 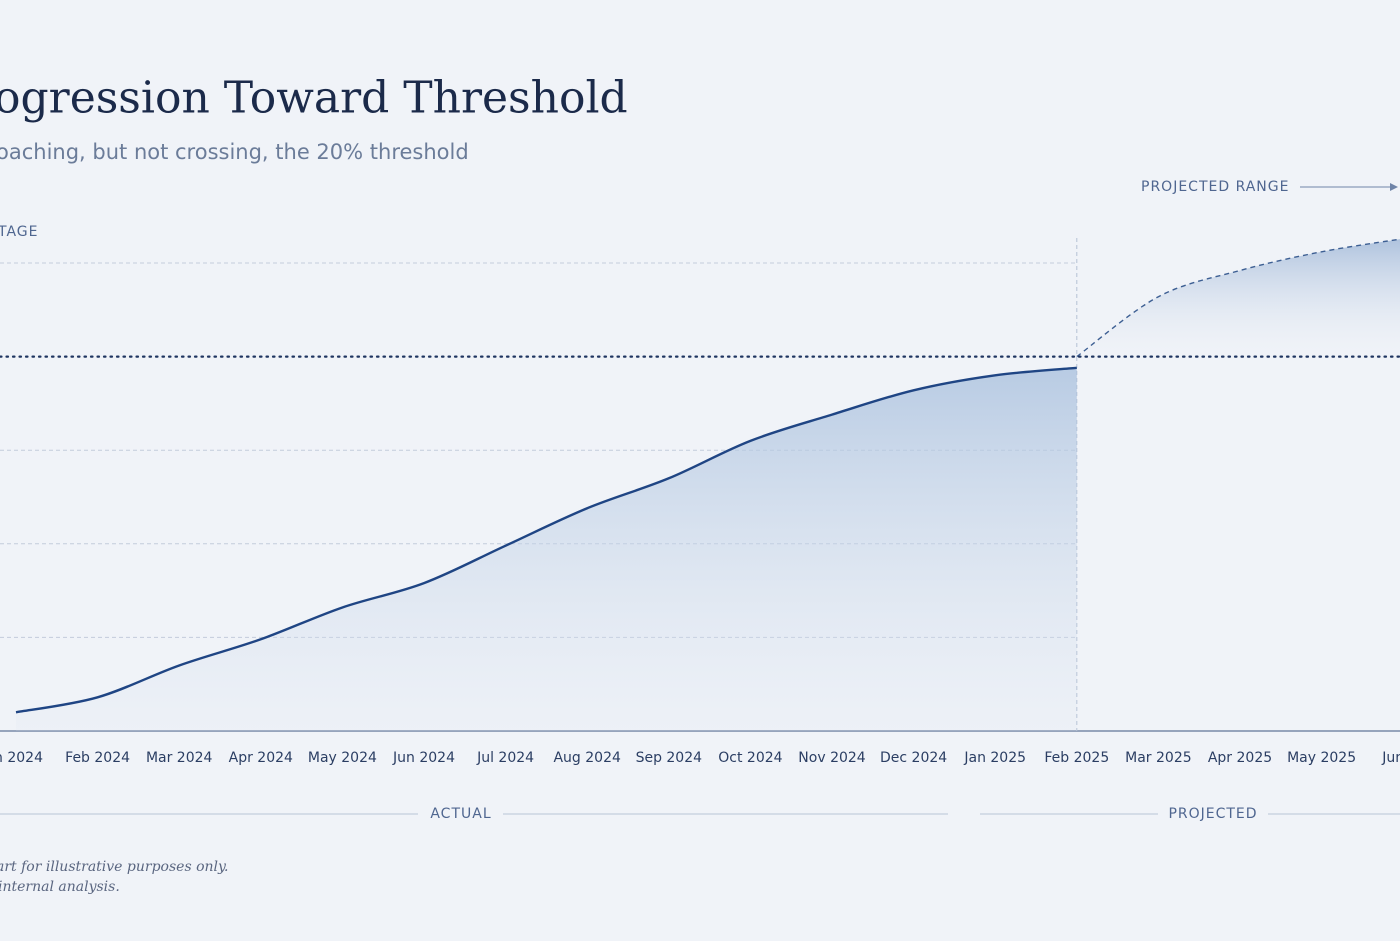 I want to click on x-tick-label: Dec 2024, so click(x=913, y=758).